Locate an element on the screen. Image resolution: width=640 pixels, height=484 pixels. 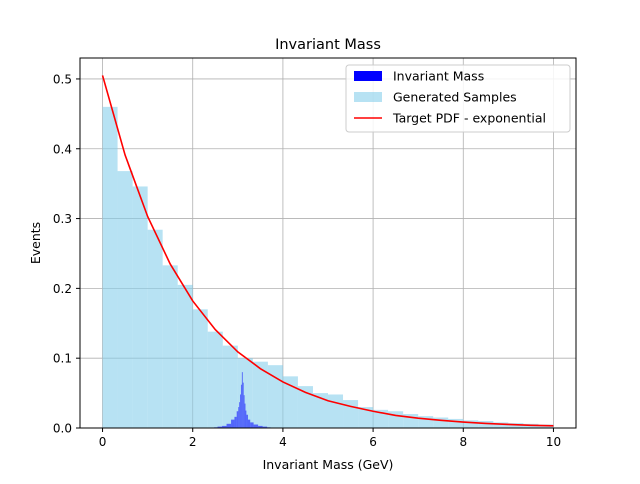
x-axis-label: Invariant Mass (GeV) is located at coordinates (328, 464).